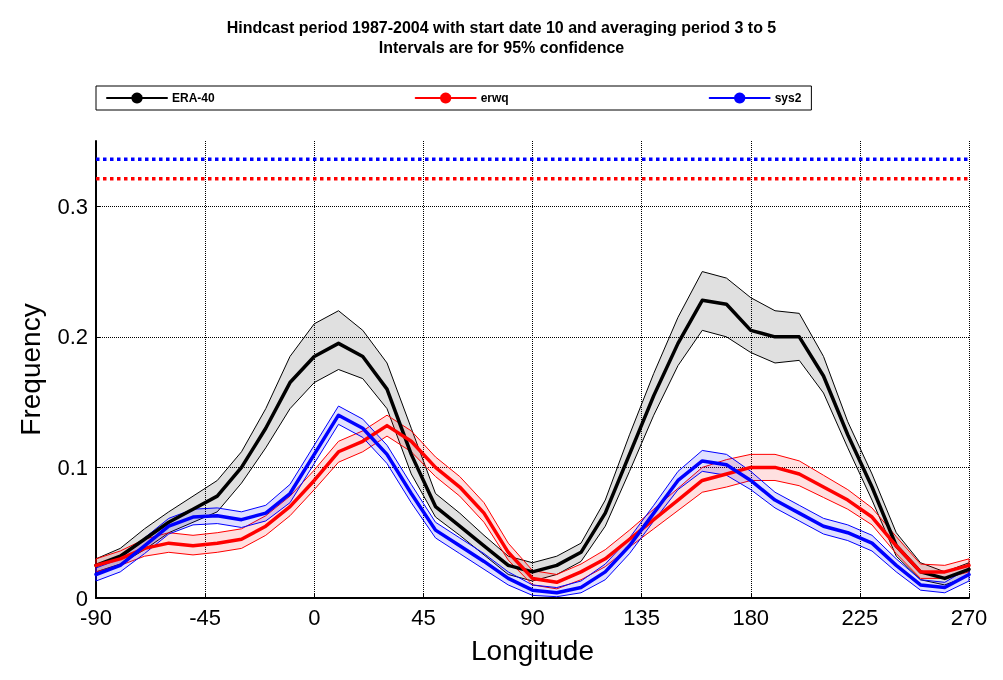  I want to click on chart-title: Hindcast period 1987-2004 with start date 10 and averaging period 3 to 5, so click(501, 27).